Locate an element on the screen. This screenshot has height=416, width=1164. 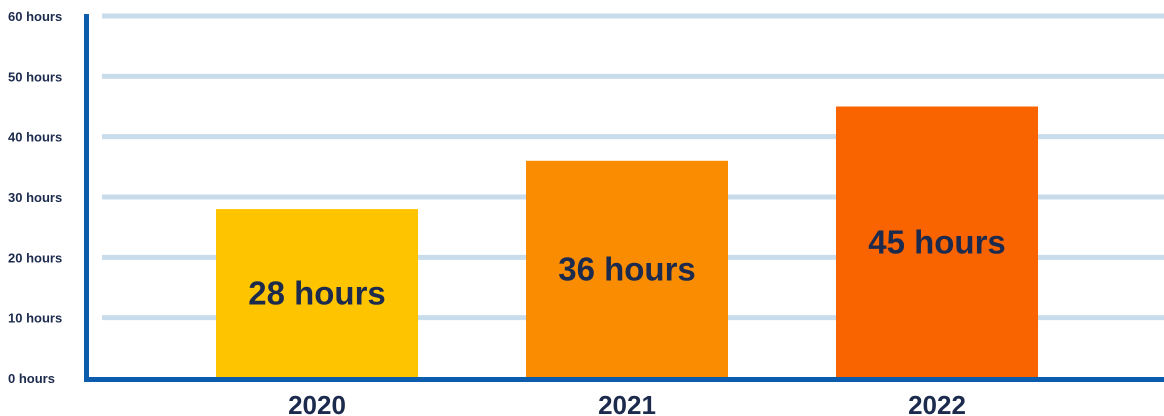
data-labels: 28 hours 36 hours 45 hours is located at coordinates (627, 267).